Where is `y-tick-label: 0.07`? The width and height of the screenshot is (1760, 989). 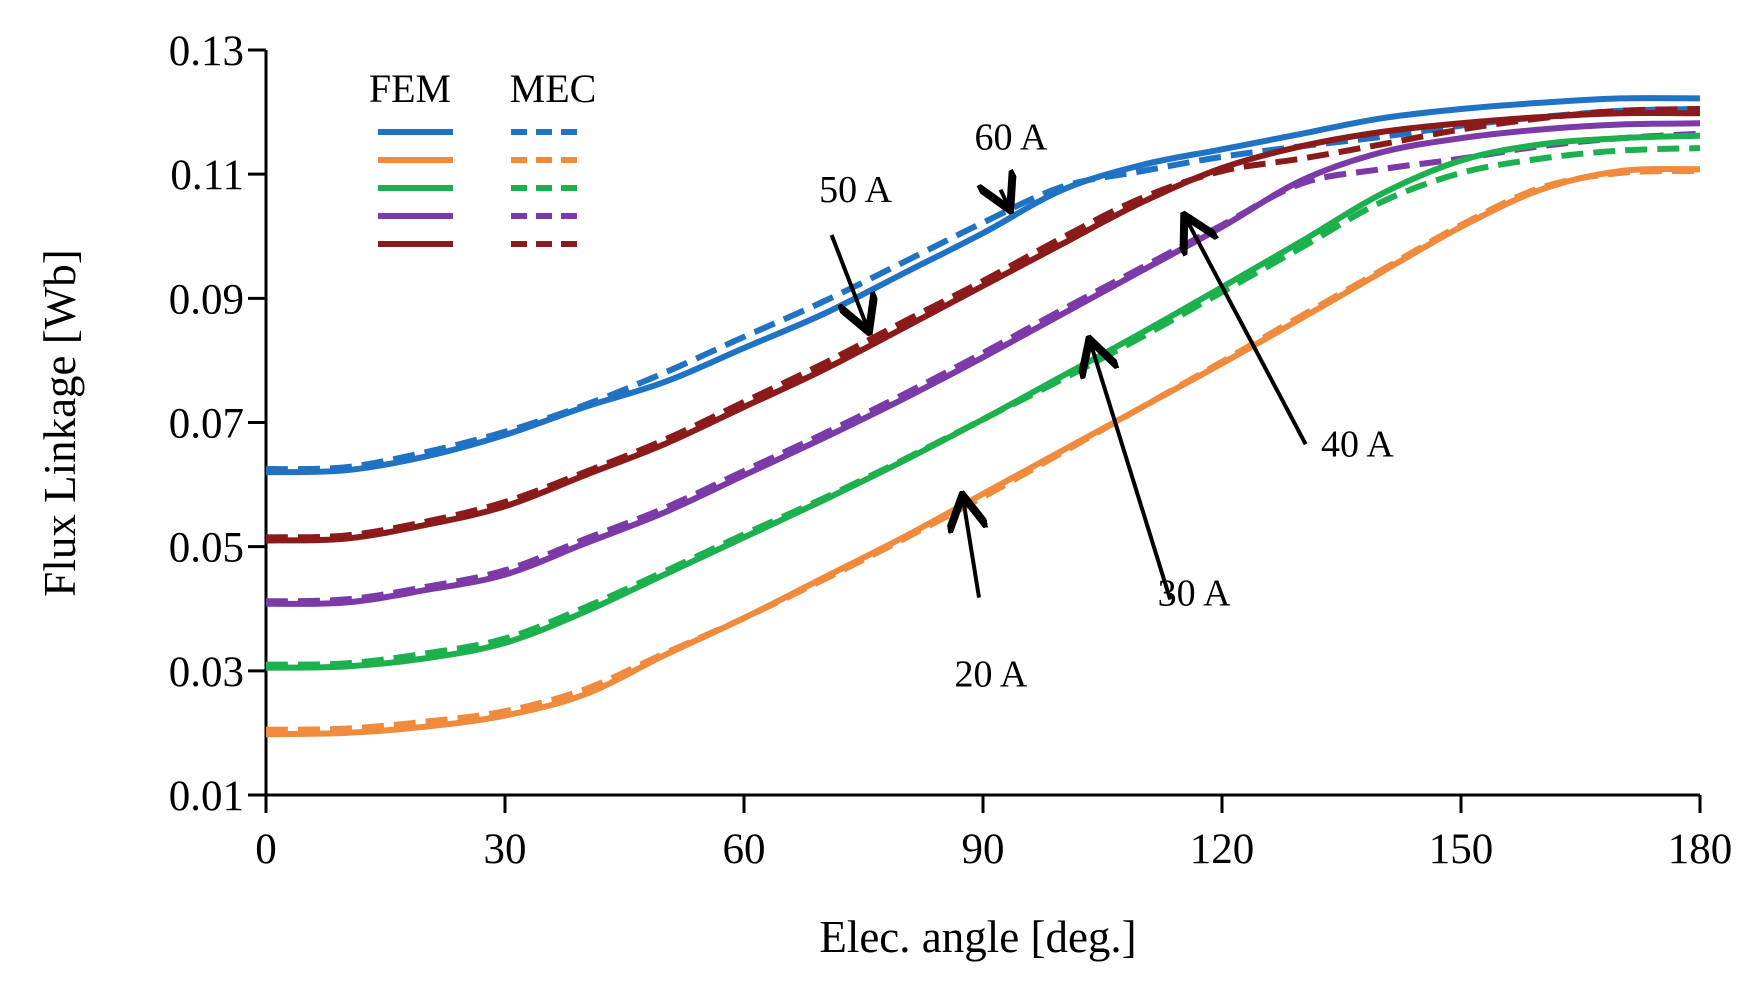
y-tick-label: 0.07 is located at coordinates (206, 424).